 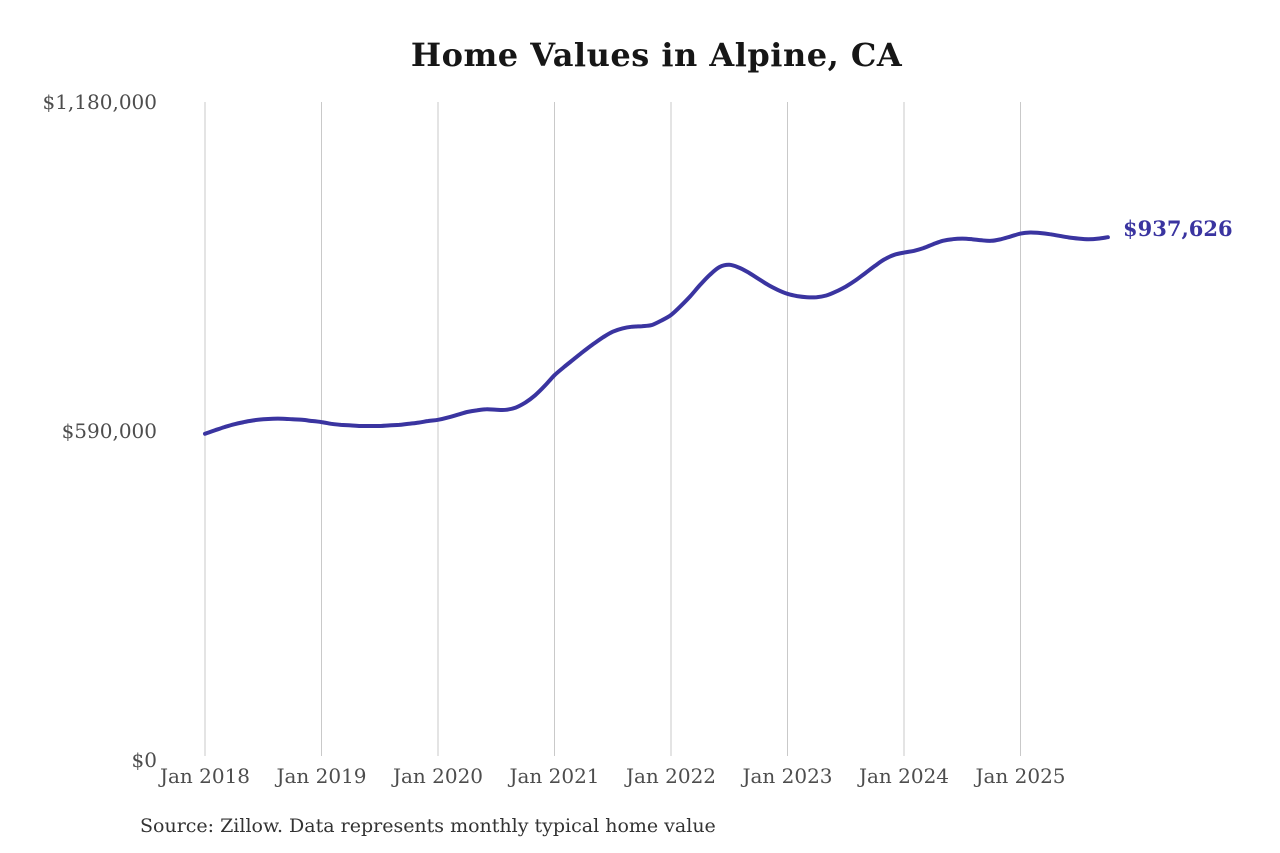 What do you see at coordinates (99, 102) in the screenshot?
I see `y-axis-label-max: $1,180,000` at bounding box center [99, 102].